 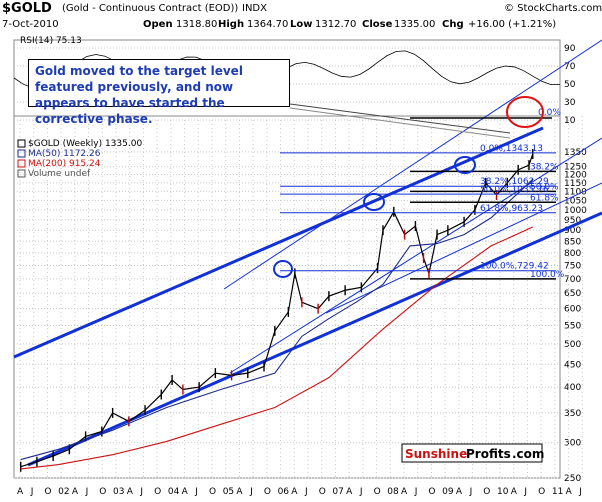 I want to click on price-tick-label: 500, so click(x=572, y=345).